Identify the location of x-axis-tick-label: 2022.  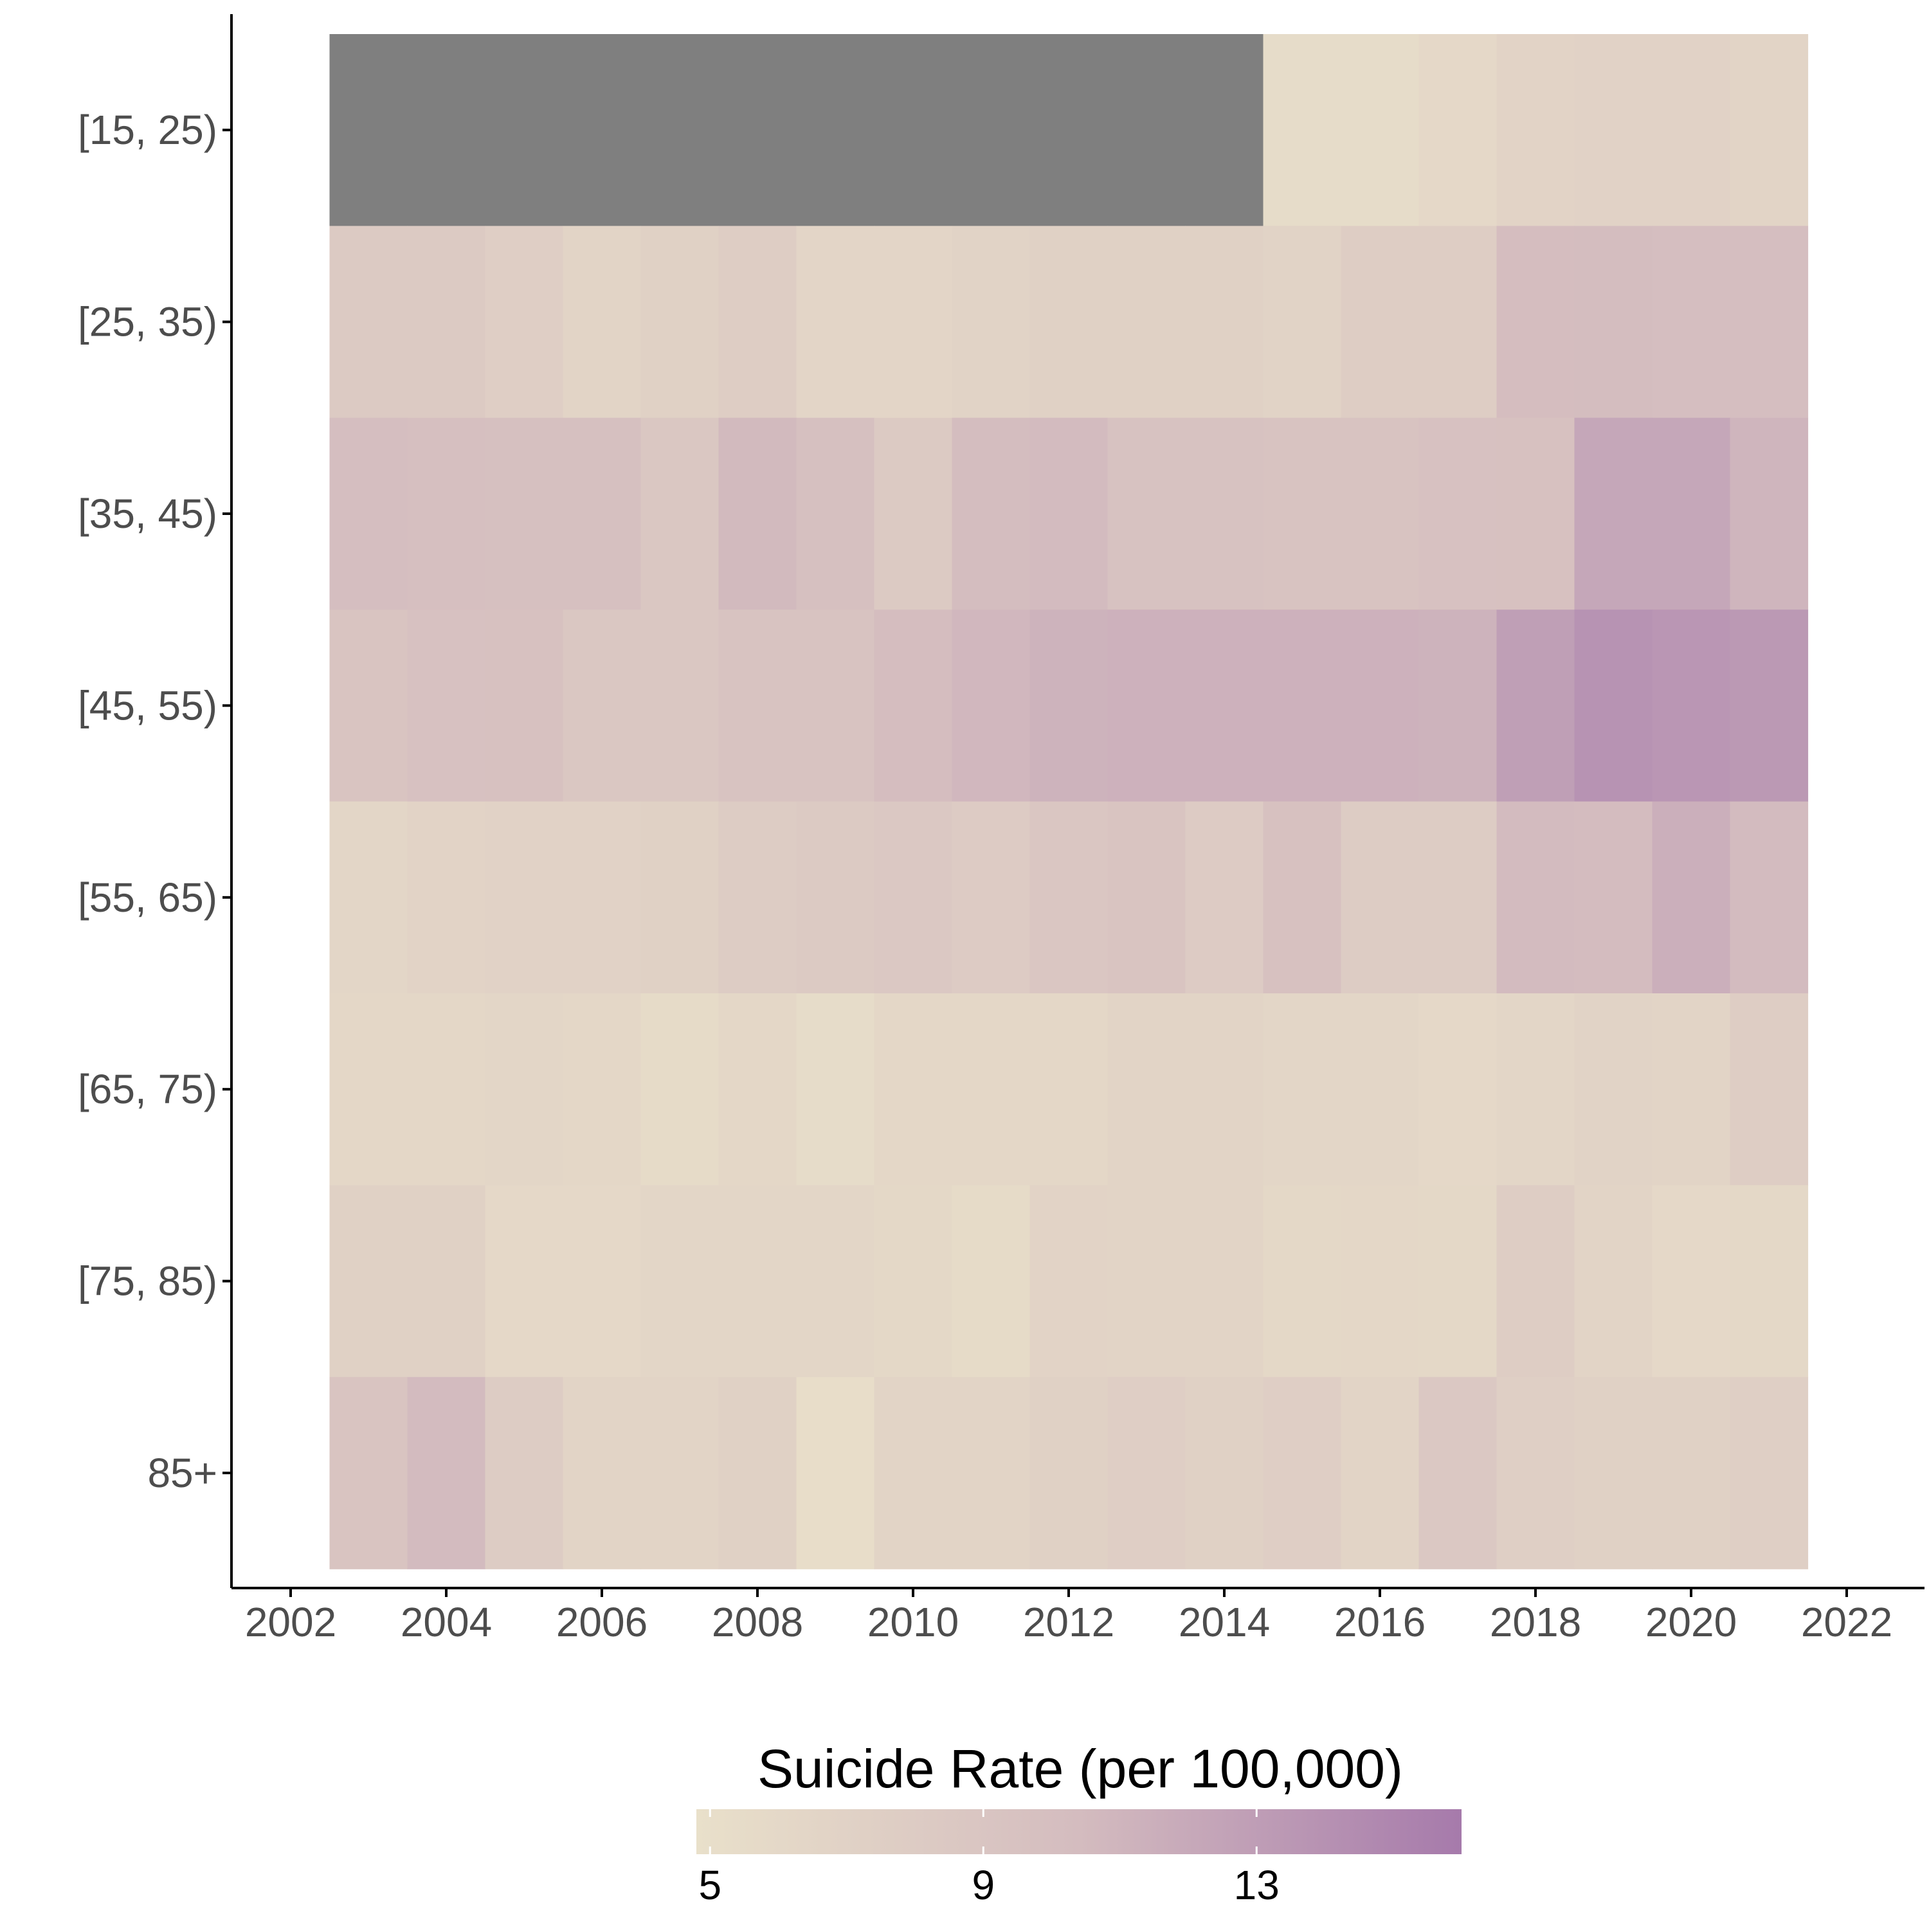
(1846, 1622).